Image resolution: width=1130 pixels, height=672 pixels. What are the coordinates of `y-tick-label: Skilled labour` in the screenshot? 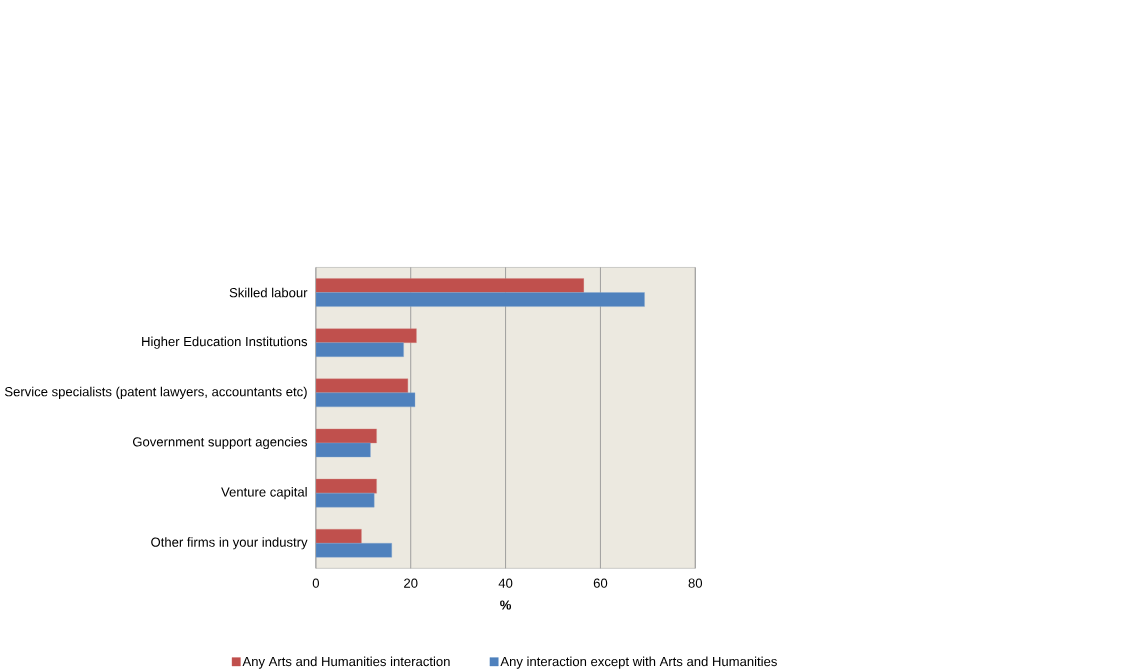 It's located at (268, 292).